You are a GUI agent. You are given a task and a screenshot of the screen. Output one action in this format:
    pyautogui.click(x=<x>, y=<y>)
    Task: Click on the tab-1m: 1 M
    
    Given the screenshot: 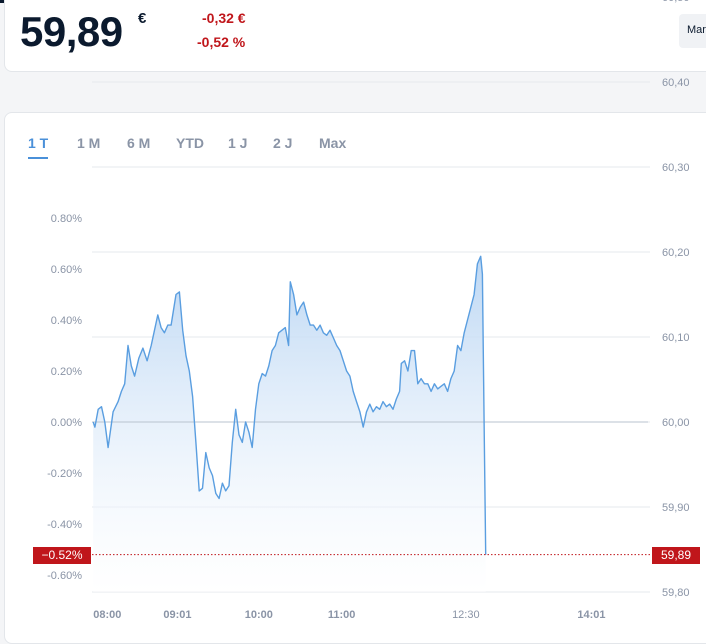 What is the action you would take?
    pyautogui.click(x=89, y=143)
    